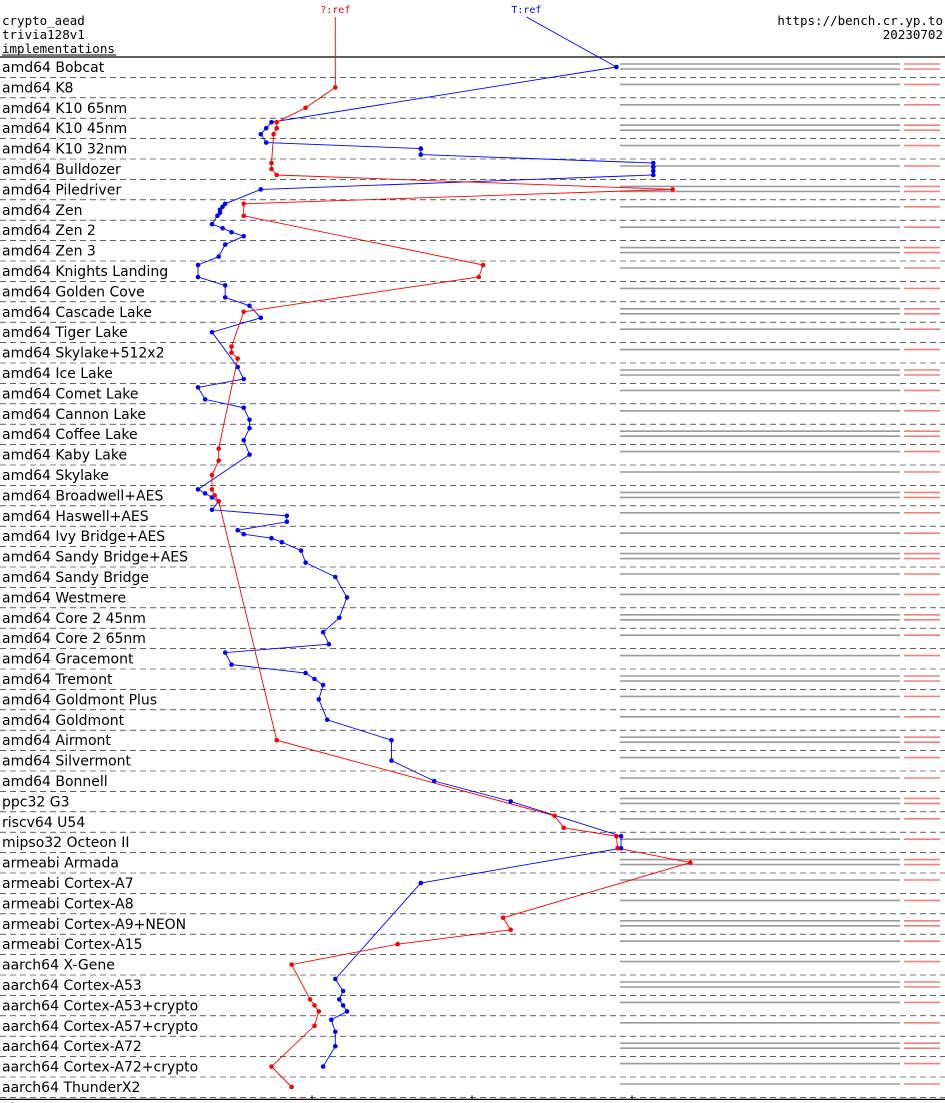 The width and height of the screenshot is (945, 1103). I want to click on category-label: amd64 Zen 3, so click(49, 252).